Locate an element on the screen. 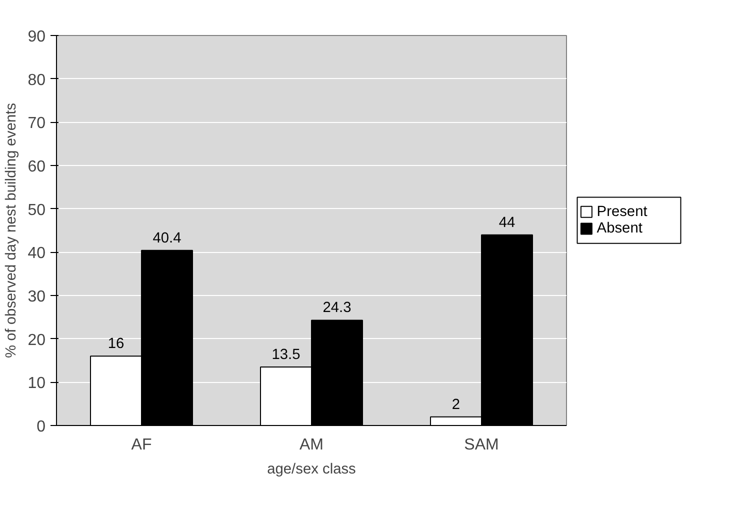 This screenshot has width=736, height=515. y-tick-label: 90 is located at coordinates (37, 37).